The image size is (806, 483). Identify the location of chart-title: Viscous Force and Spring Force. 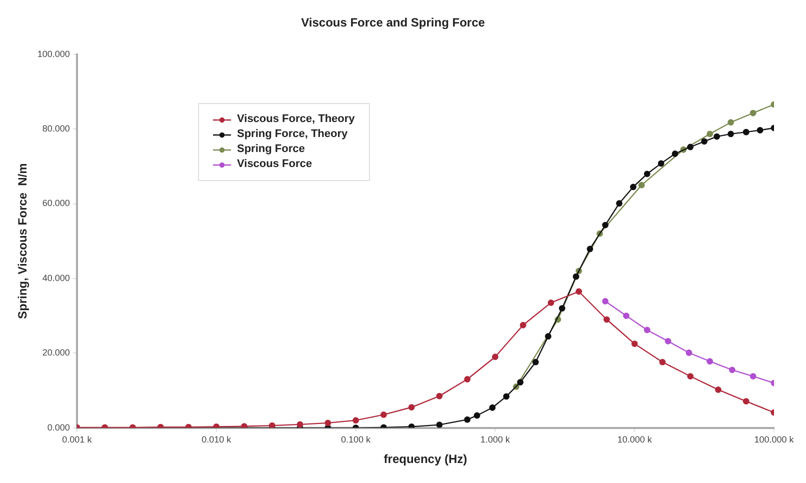
(393, 23).